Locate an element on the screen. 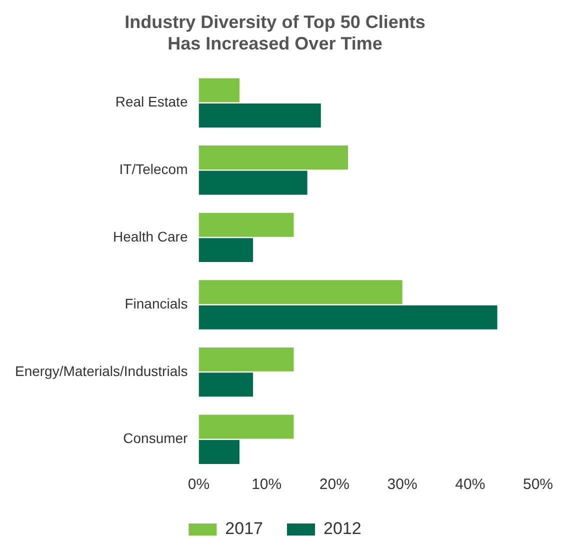  legend-label: 2017 is located at coordinates (244, 528).